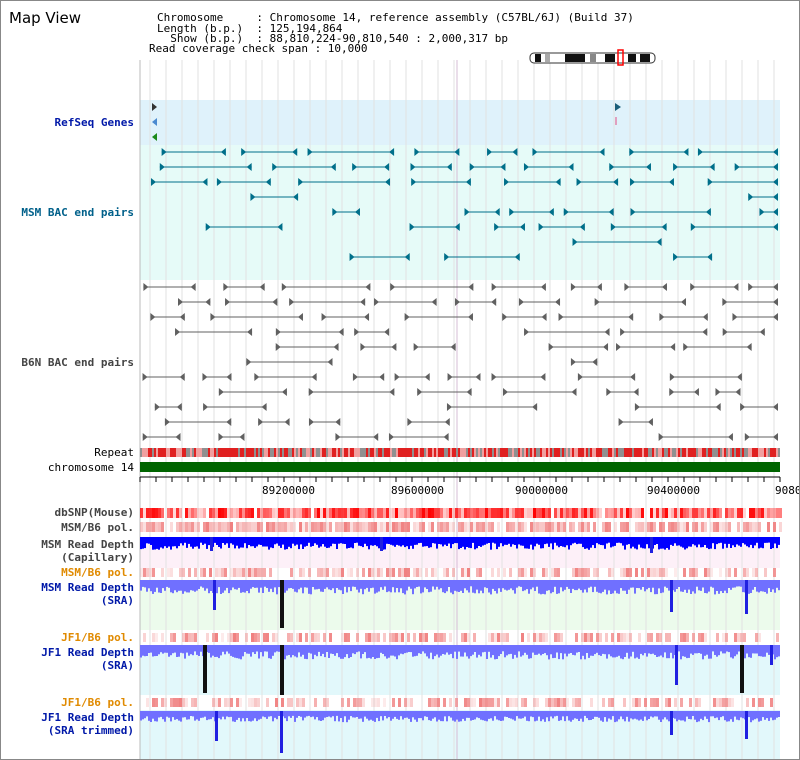  What do you see at coordinates (87, 659) in the screenshot?
I see `track-label-jf1-depth-sra: JF1 Read Depth (SRA)` at bounding box center [87, 659].